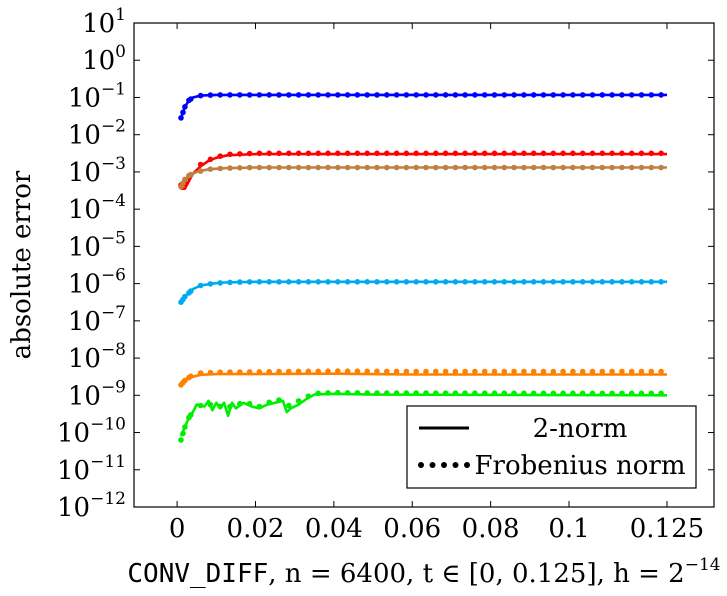  Describe the element at coordinates (97, 96) in the screenshot. I see `y-tick-label: 10⁻¹` at that location.